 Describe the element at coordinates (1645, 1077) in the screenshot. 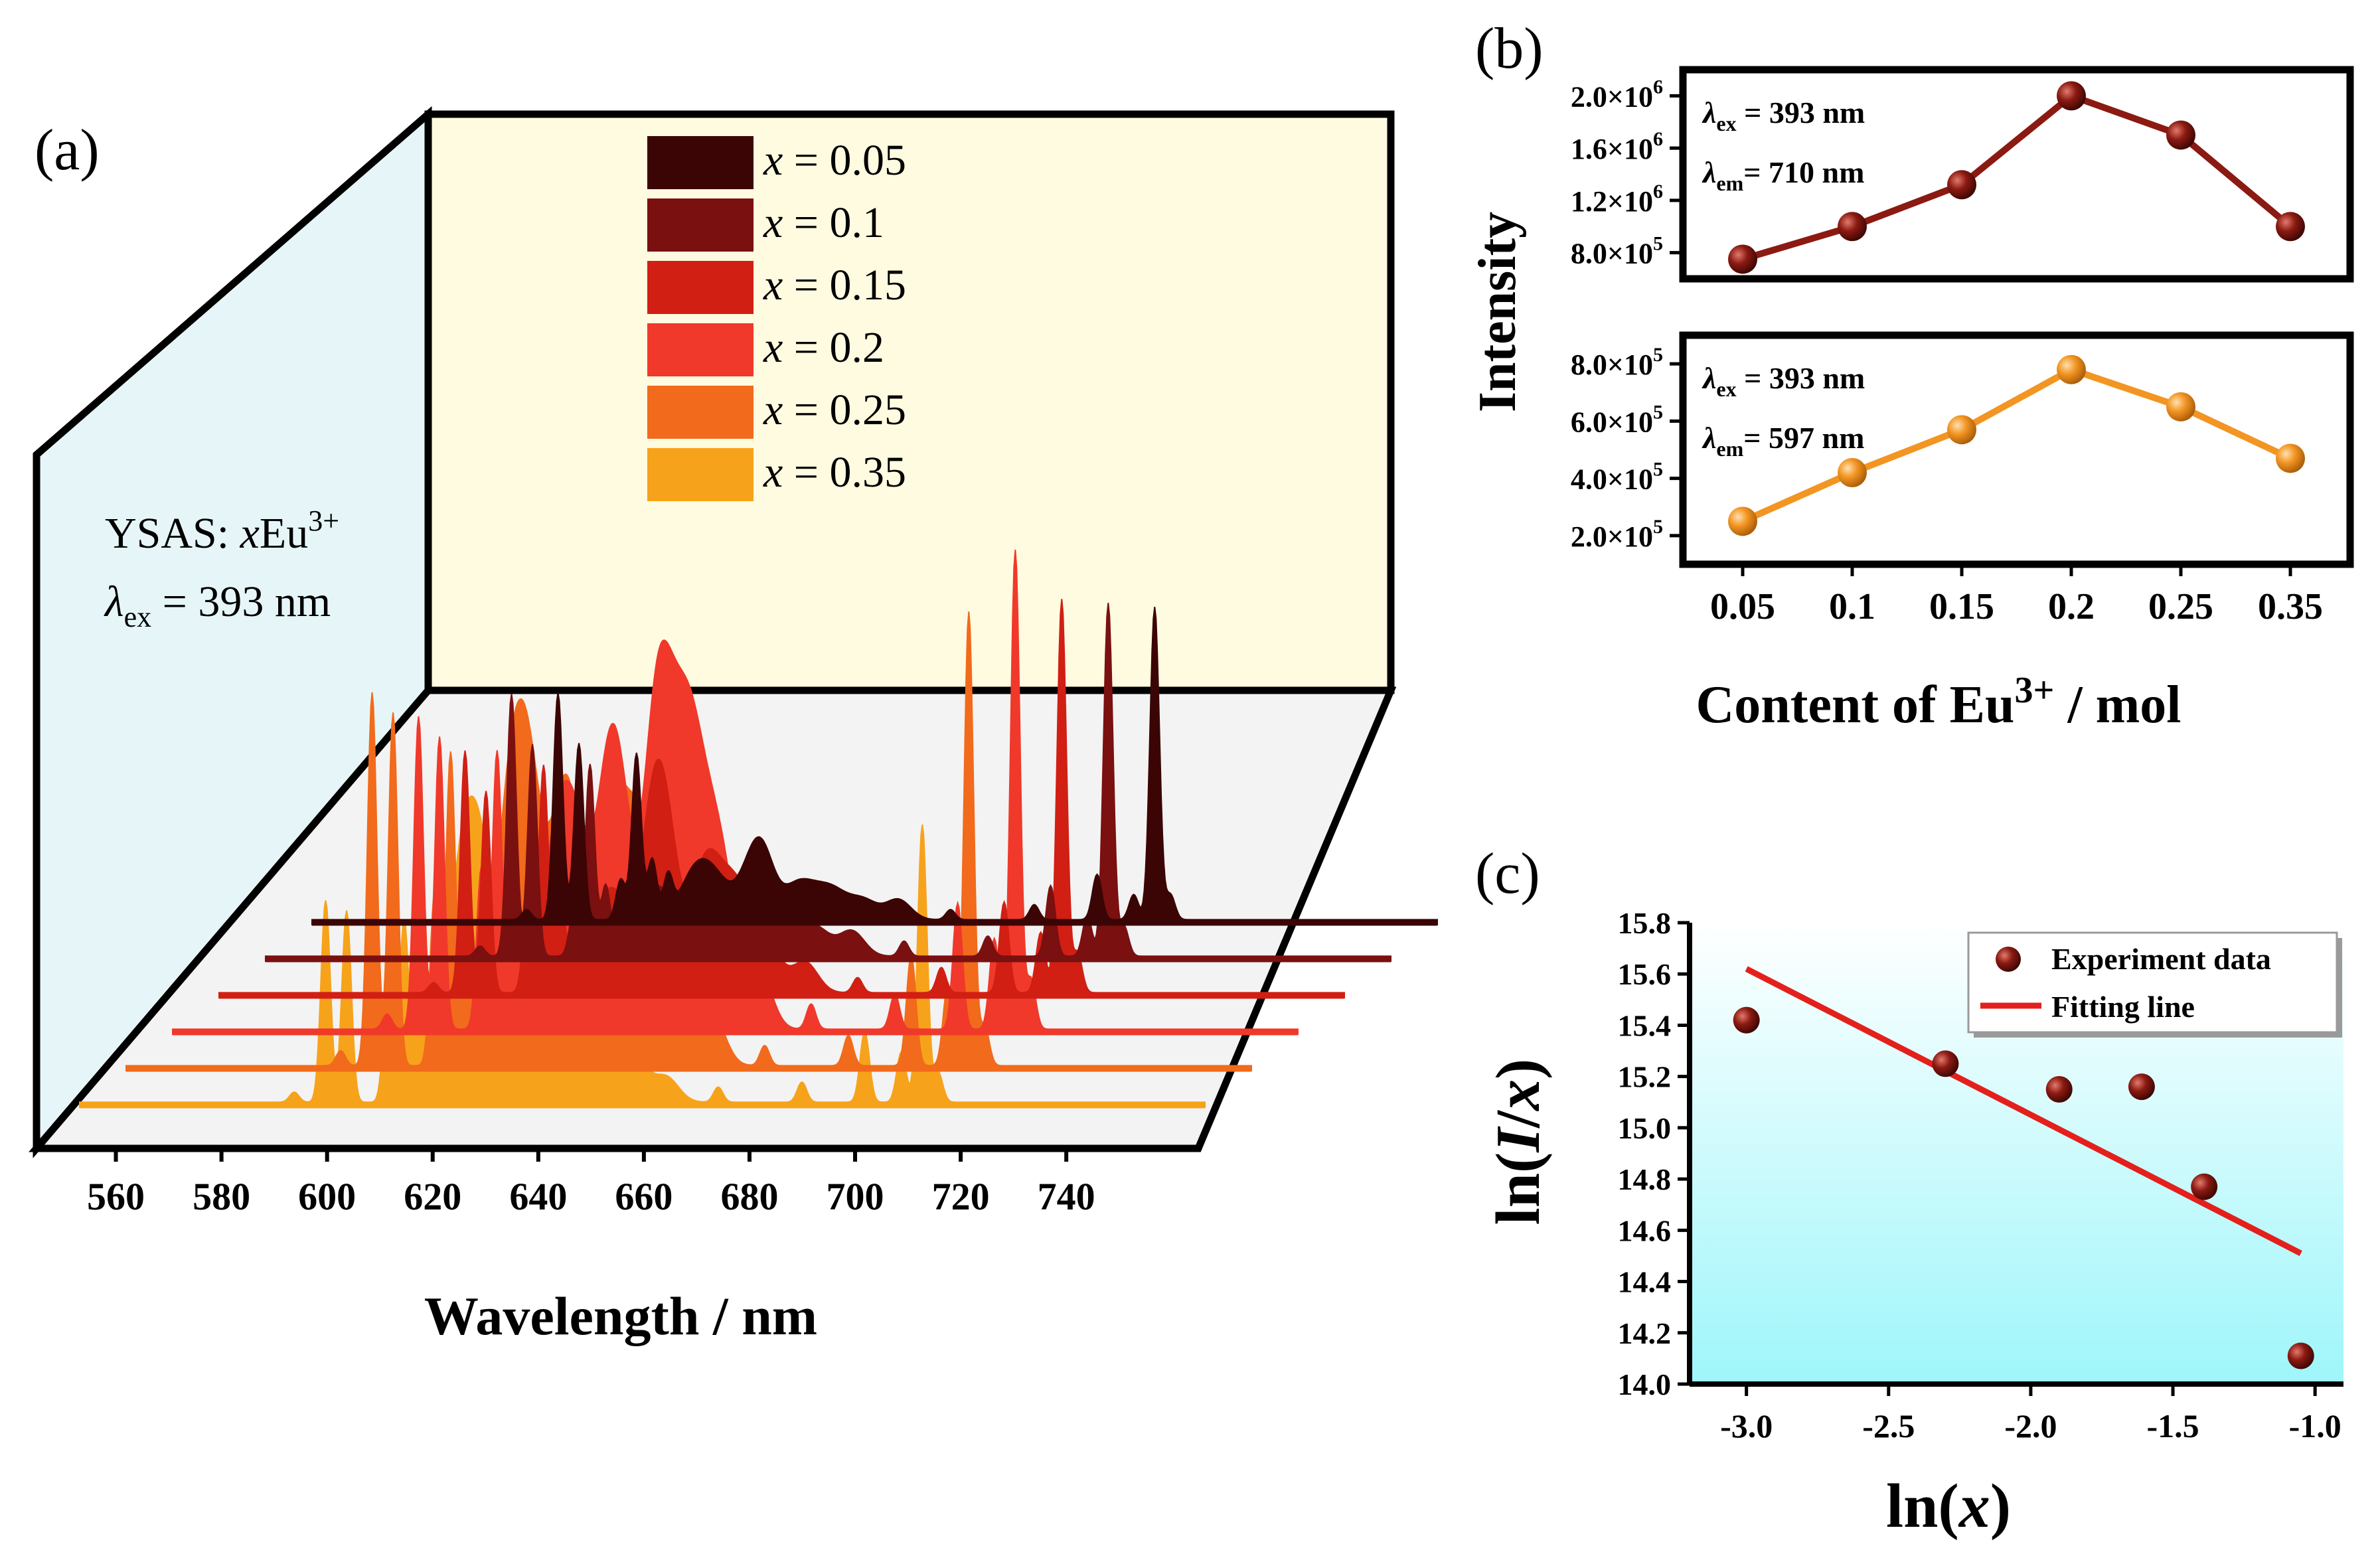

I see `y-tick-label-c: 15.2` at that location.